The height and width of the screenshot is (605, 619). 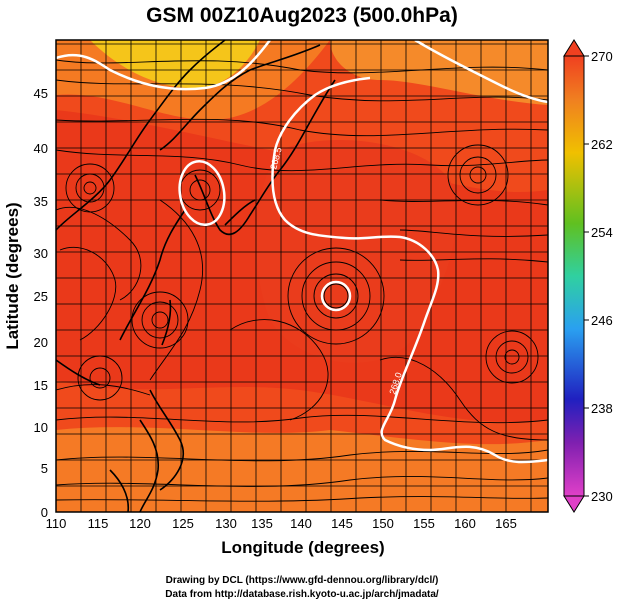 What do you see at coordinates (183, 523) in the screenshot?
I see `x-tick-label: 125` at bounding box center [183, 523].